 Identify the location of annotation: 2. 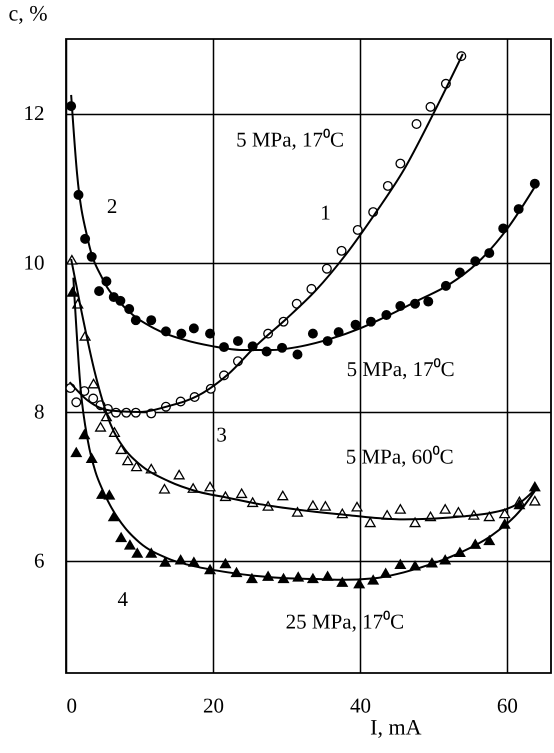
(112, 206).